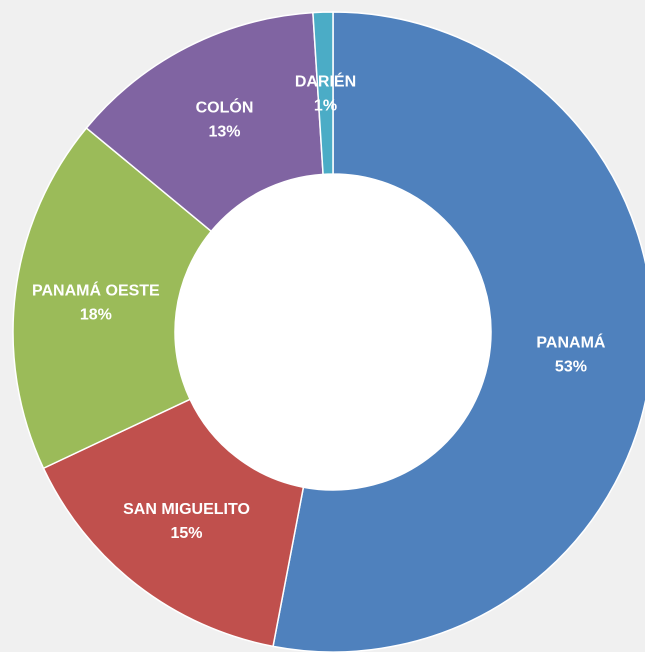  I want to click on slice-value-label: 13%, so click(224, 131).